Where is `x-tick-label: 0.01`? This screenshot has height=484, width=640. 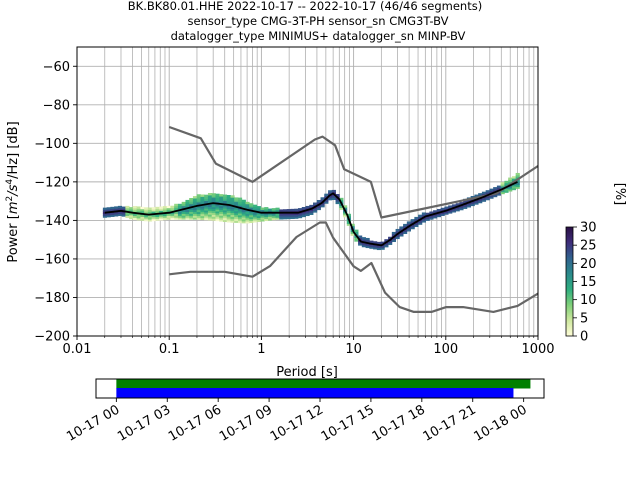
x-tick-label: 0.01 is located at coordinates (77, 349).